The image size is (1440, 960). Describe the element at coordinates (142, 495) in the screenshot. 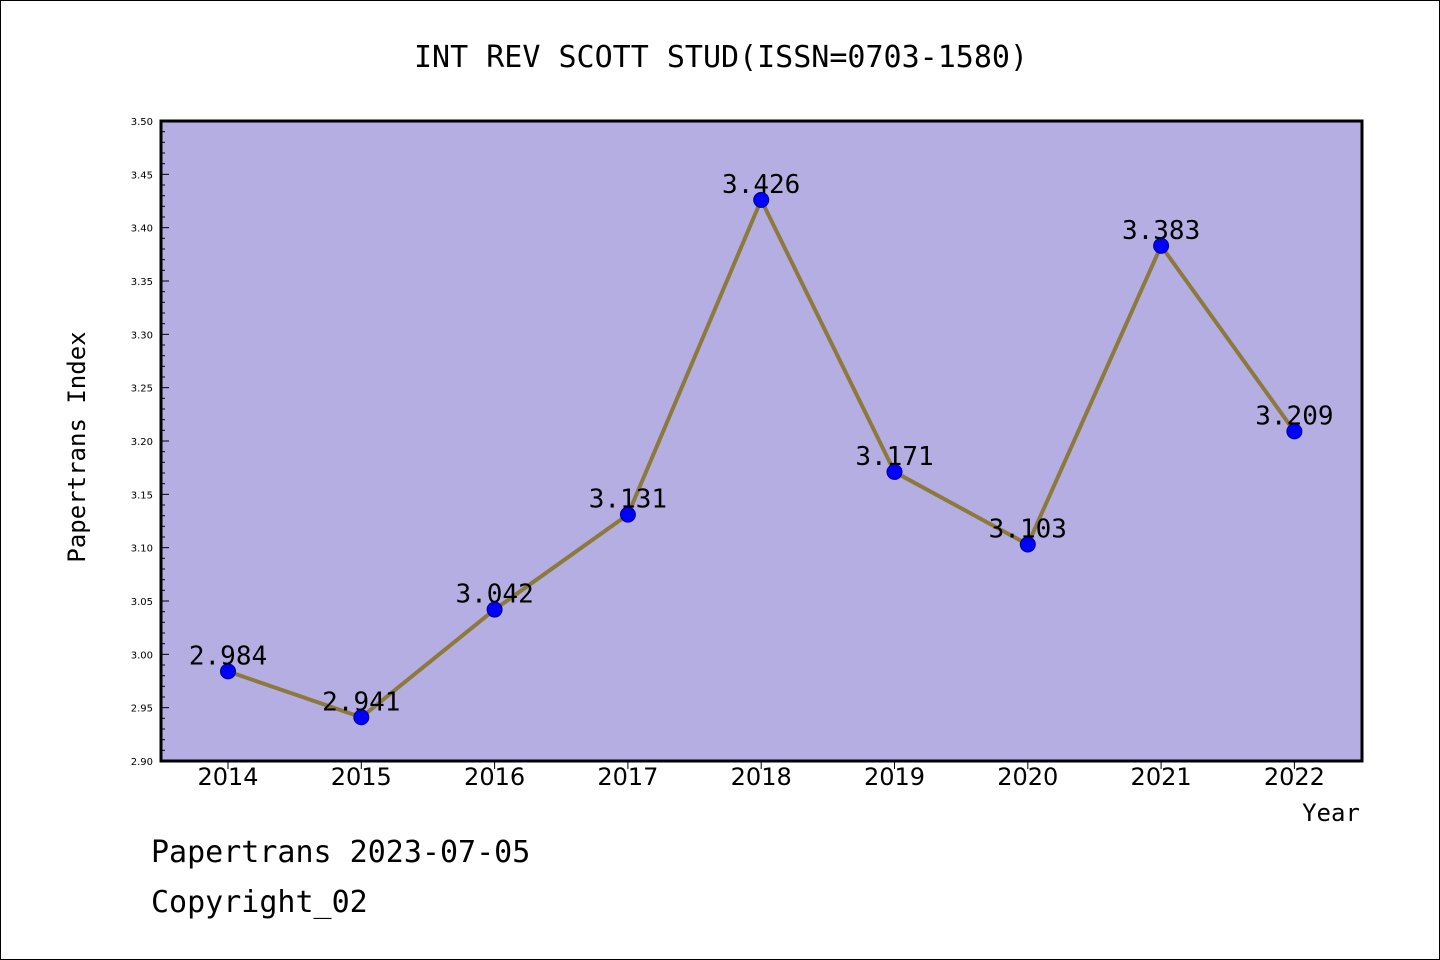

I see `y-tick-label: 3.15` at that location.